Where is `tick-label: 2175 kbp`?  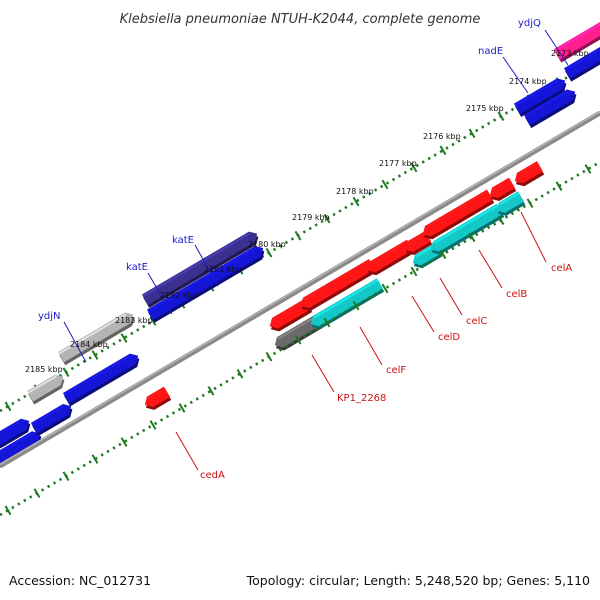 tick-label: 2175 kbp is located at coordinates (485, 108).